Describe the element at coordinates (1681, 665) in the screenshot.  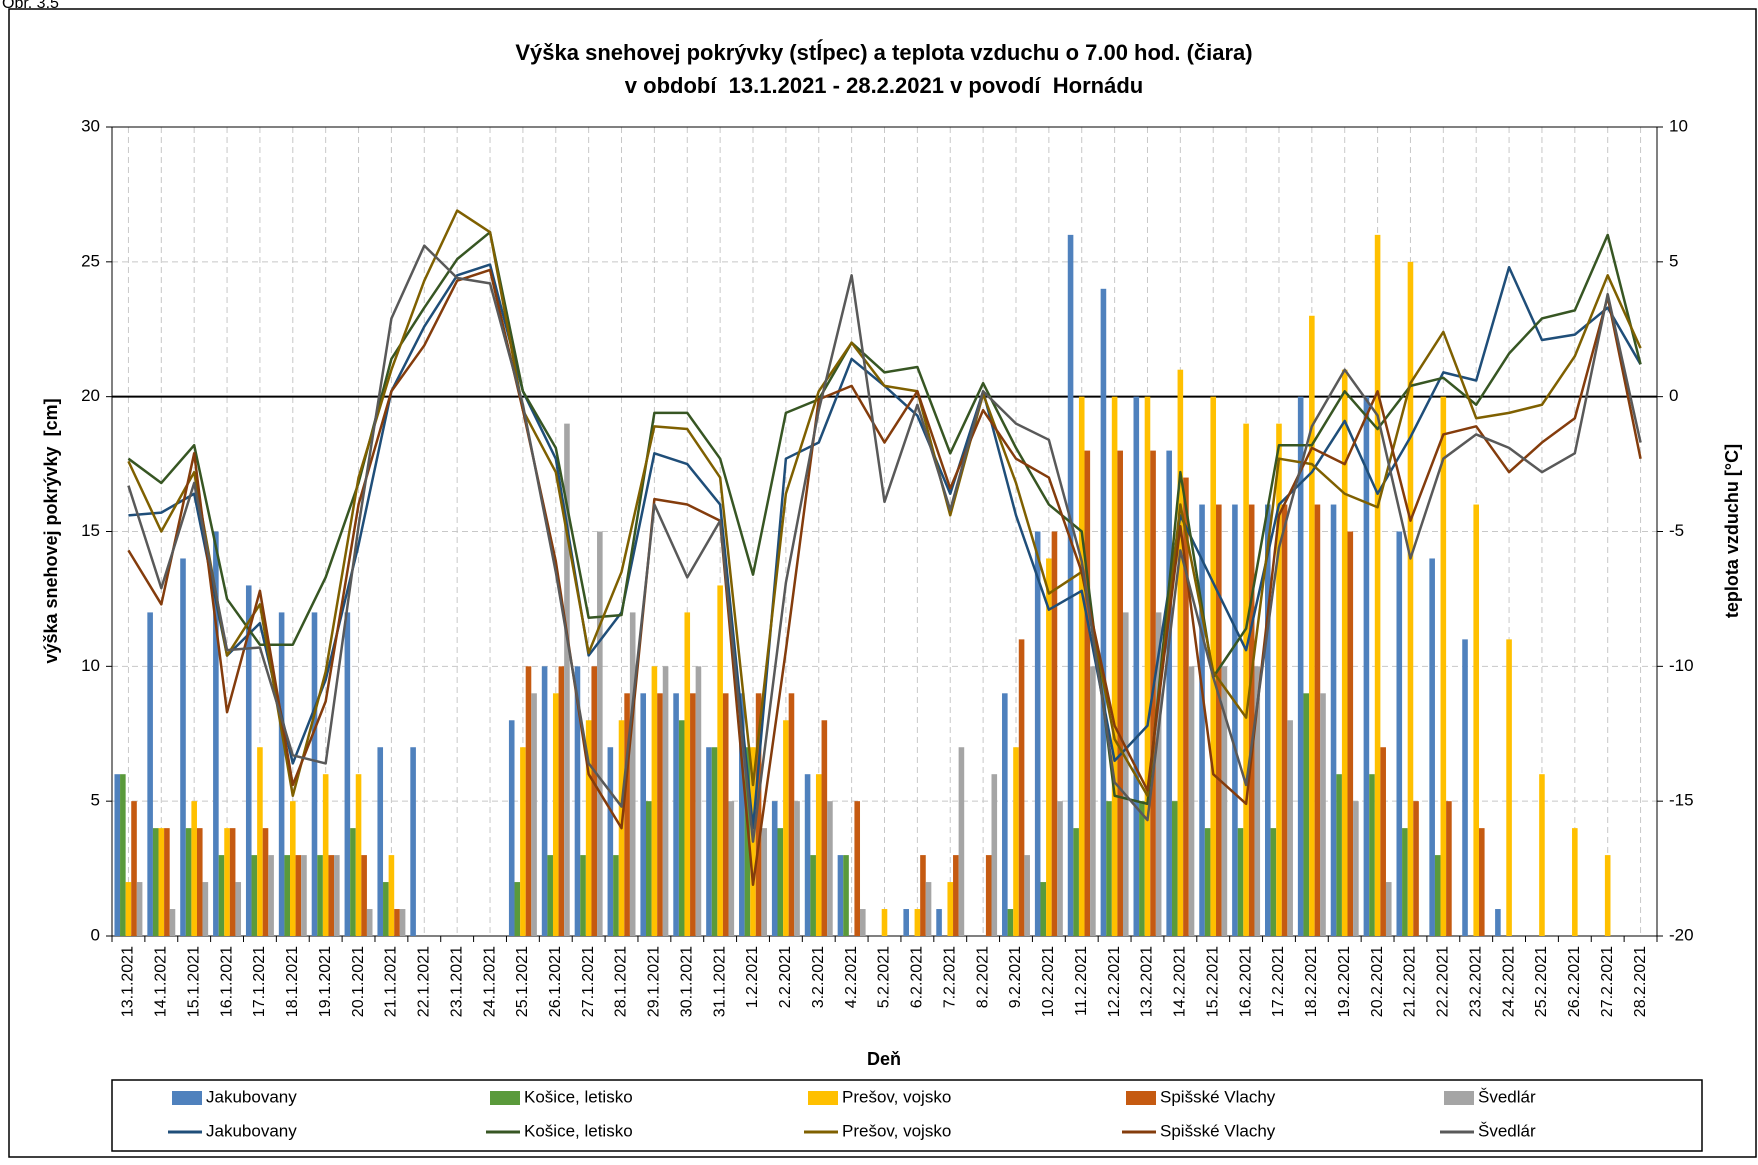
I see `y2-tick-label: -10` at that location.